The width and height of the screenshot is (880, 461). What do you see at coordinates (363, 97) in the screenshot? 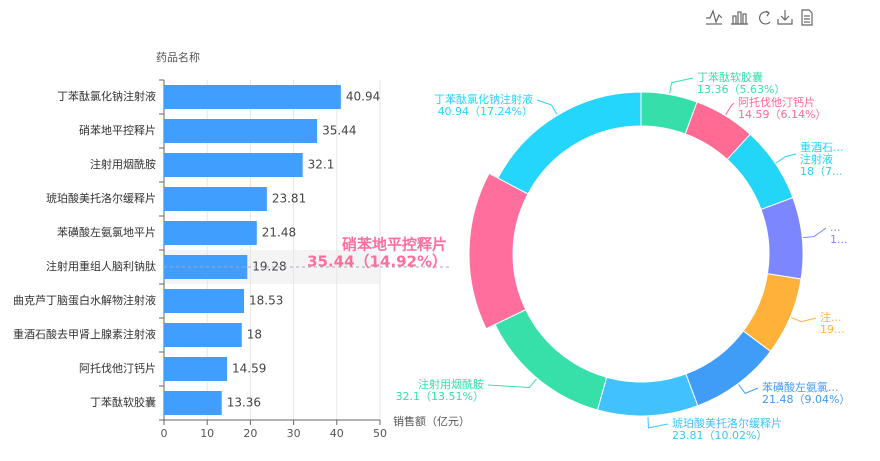
I see `bar-value-label: 40.94` at bounding box center [363, 97].